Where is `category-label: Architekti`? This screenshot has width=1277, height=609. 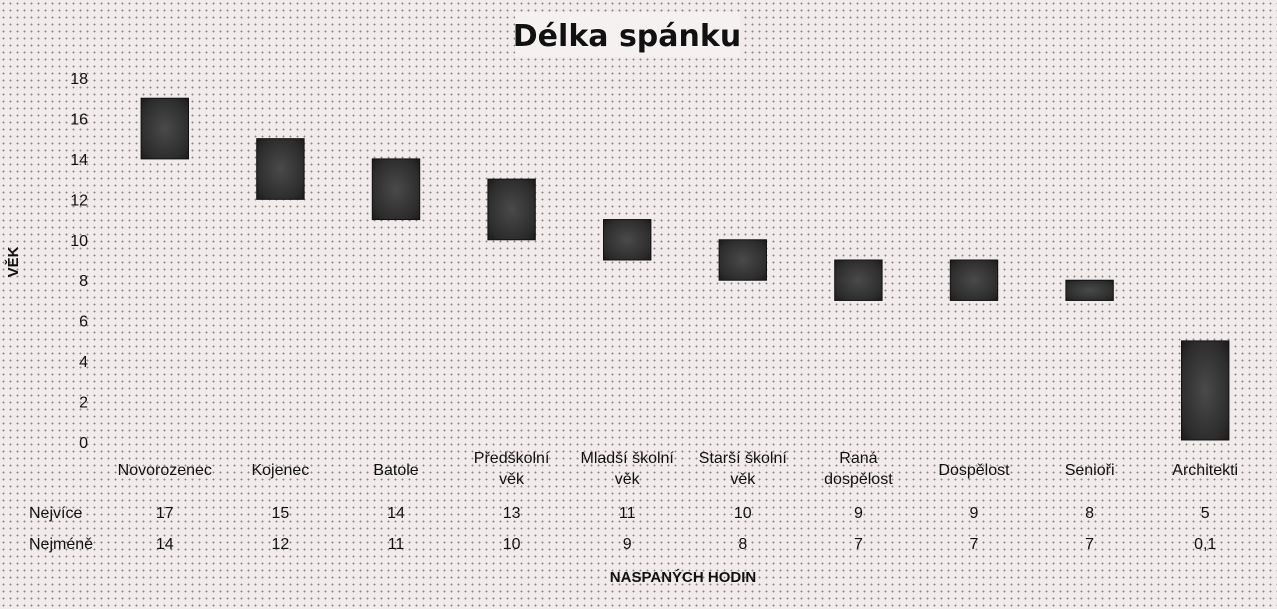
category-label: Architekti is located at coordinates (1205, 470).